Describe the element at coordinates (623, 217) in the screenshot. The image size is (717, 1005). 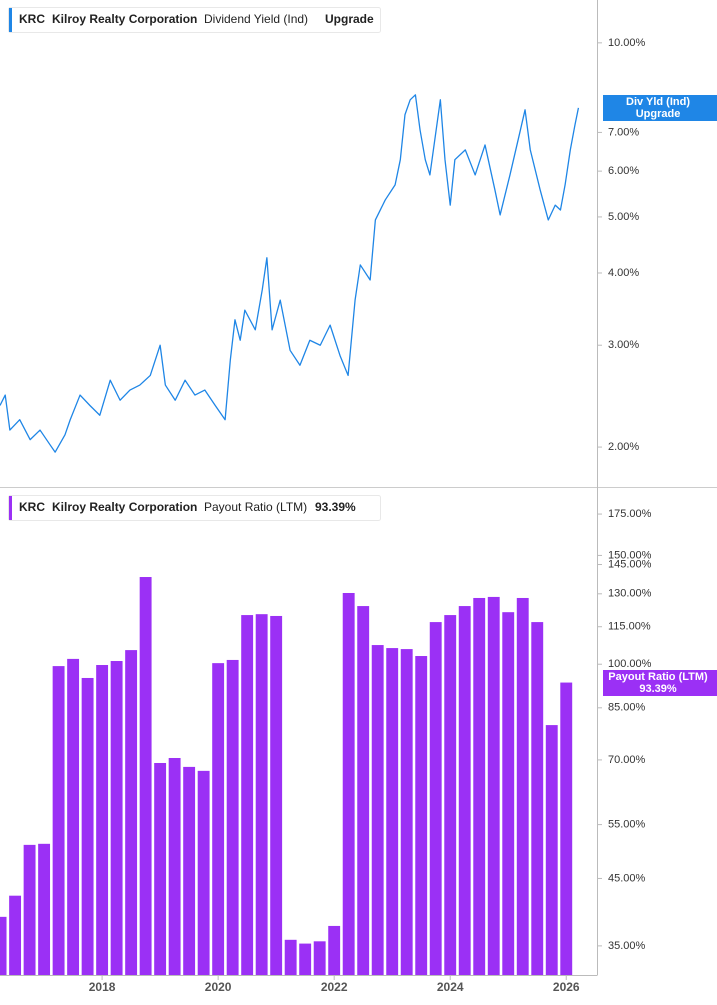
I see `y-tick-label: 5.00%` at that location.